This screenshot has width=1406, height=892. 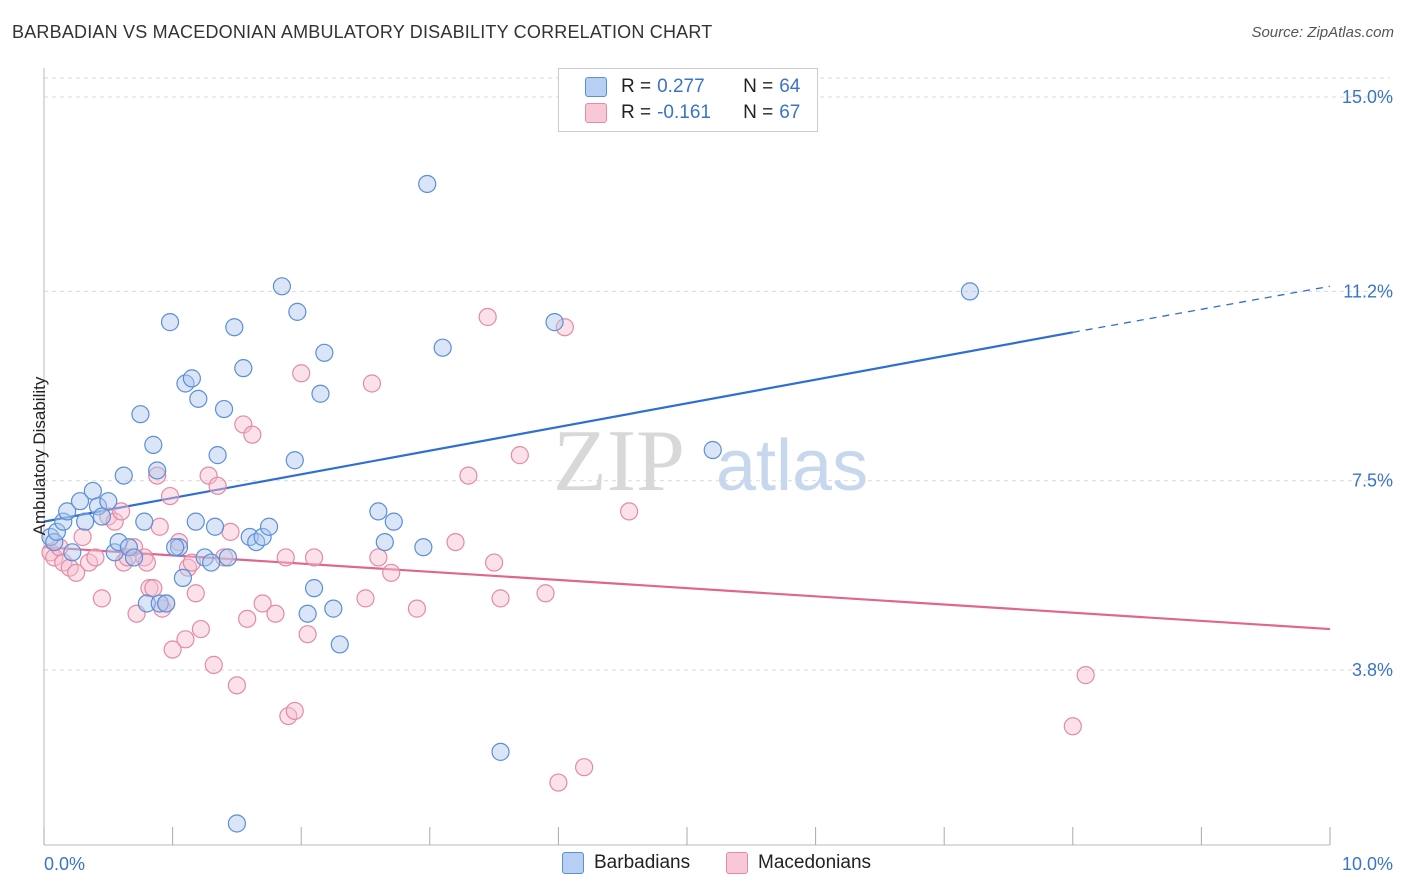 What do you see at coordinates (688, 100) in the screenshot?
I see `correlation-legend: R = 0.277 N = 64 R = -0.161 N = 67` at bounding box center [688, 100].